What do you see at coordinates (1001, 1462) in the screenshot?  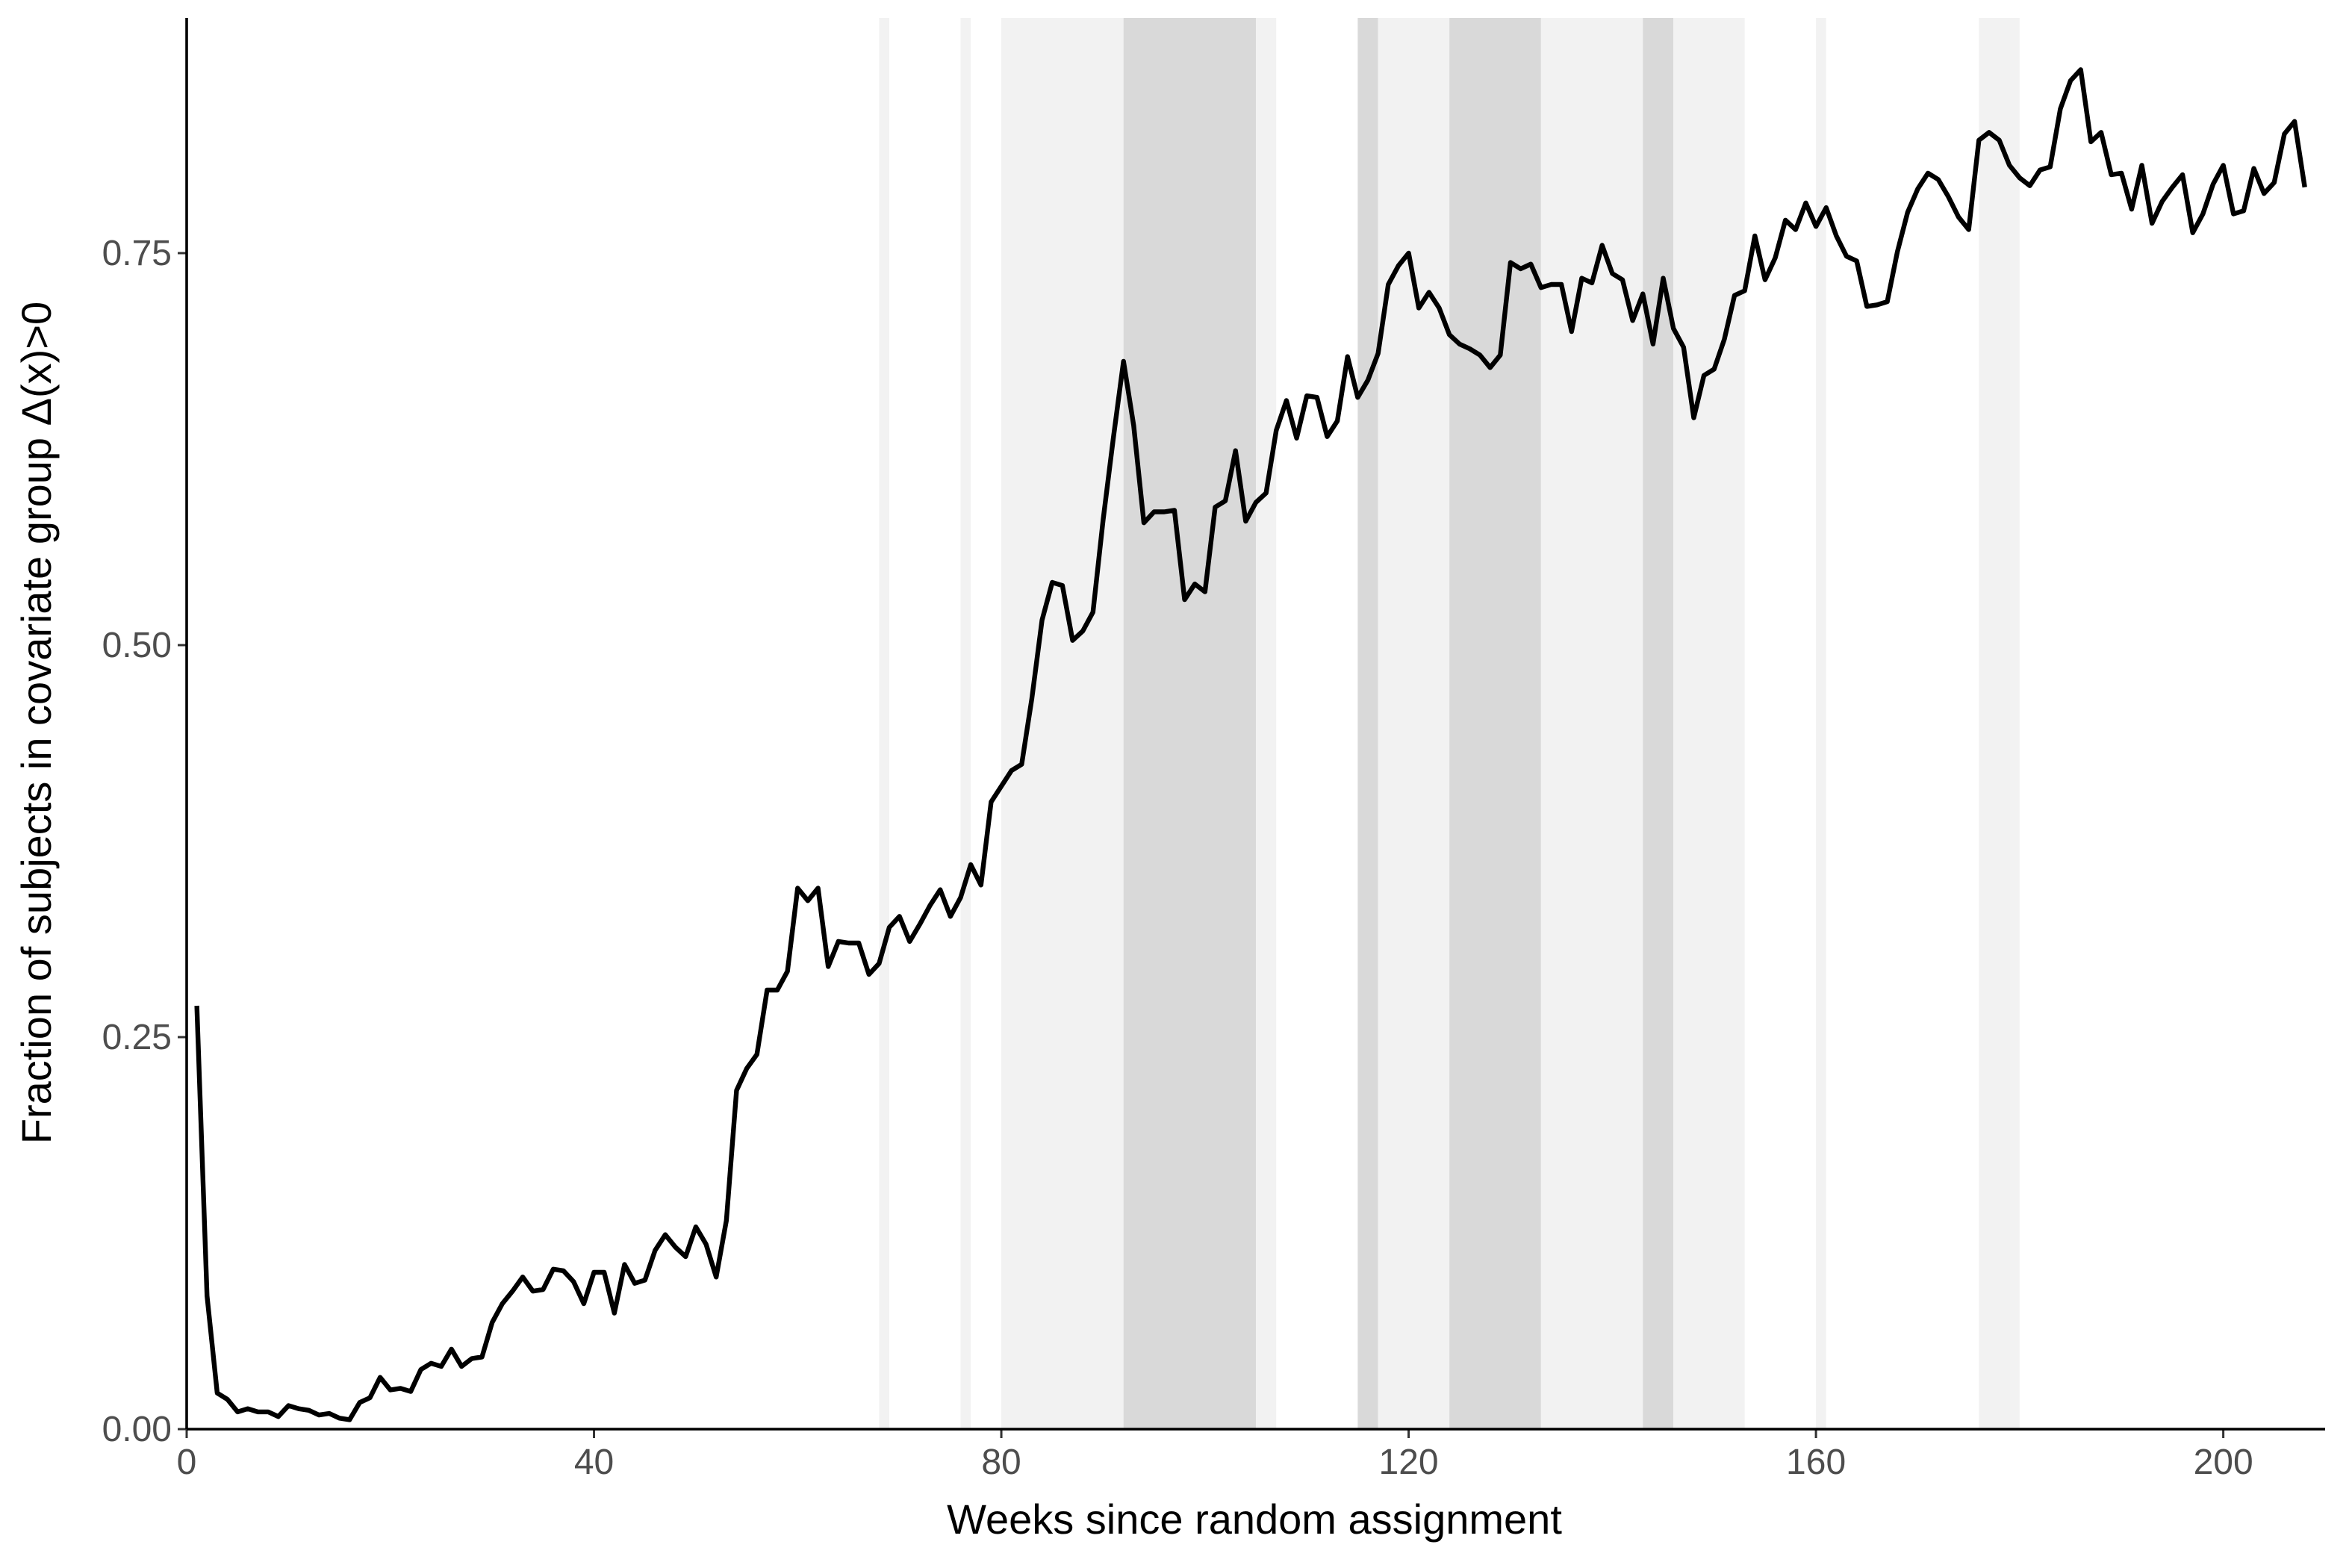 I see `x-tick-label: 80` at bounding box center [1001, 1462].